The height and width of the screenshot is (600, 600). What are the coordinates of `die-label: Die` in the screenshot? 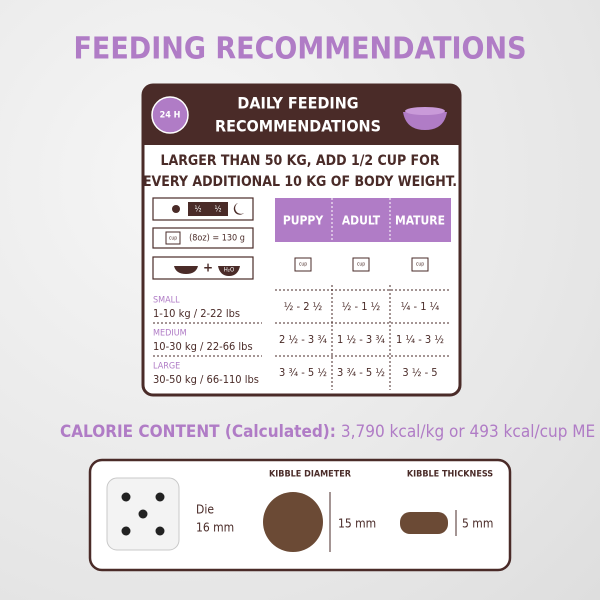 It's located at (205, 510).